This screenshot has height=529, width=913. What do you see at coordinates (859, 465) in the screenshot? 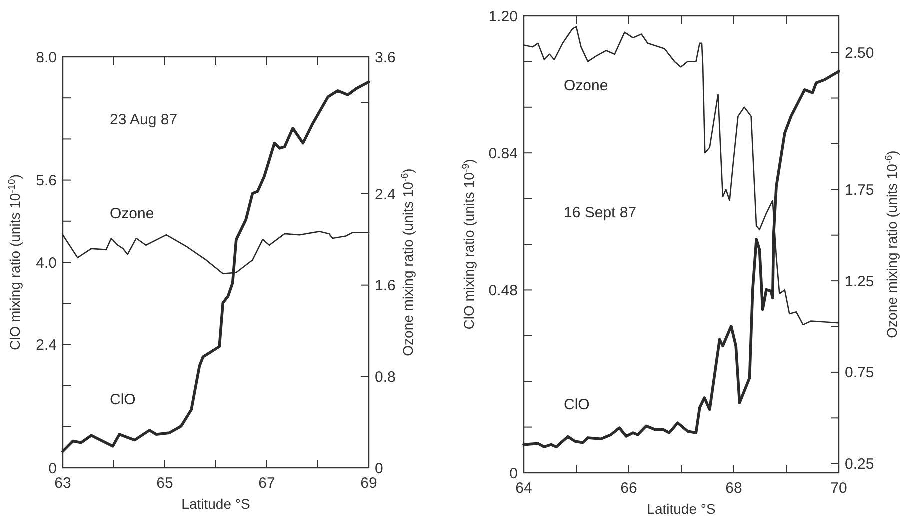
I see `y2-tick-label: 0.25` at bounding box center [859, 465].